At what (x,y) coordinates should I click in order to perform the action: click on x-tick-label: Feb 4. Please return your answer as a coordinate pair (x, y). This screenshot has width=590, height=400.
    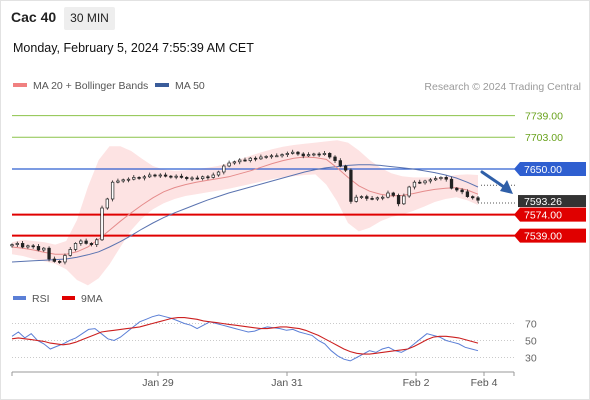
    Looking at the image, I should click on (484, 383).